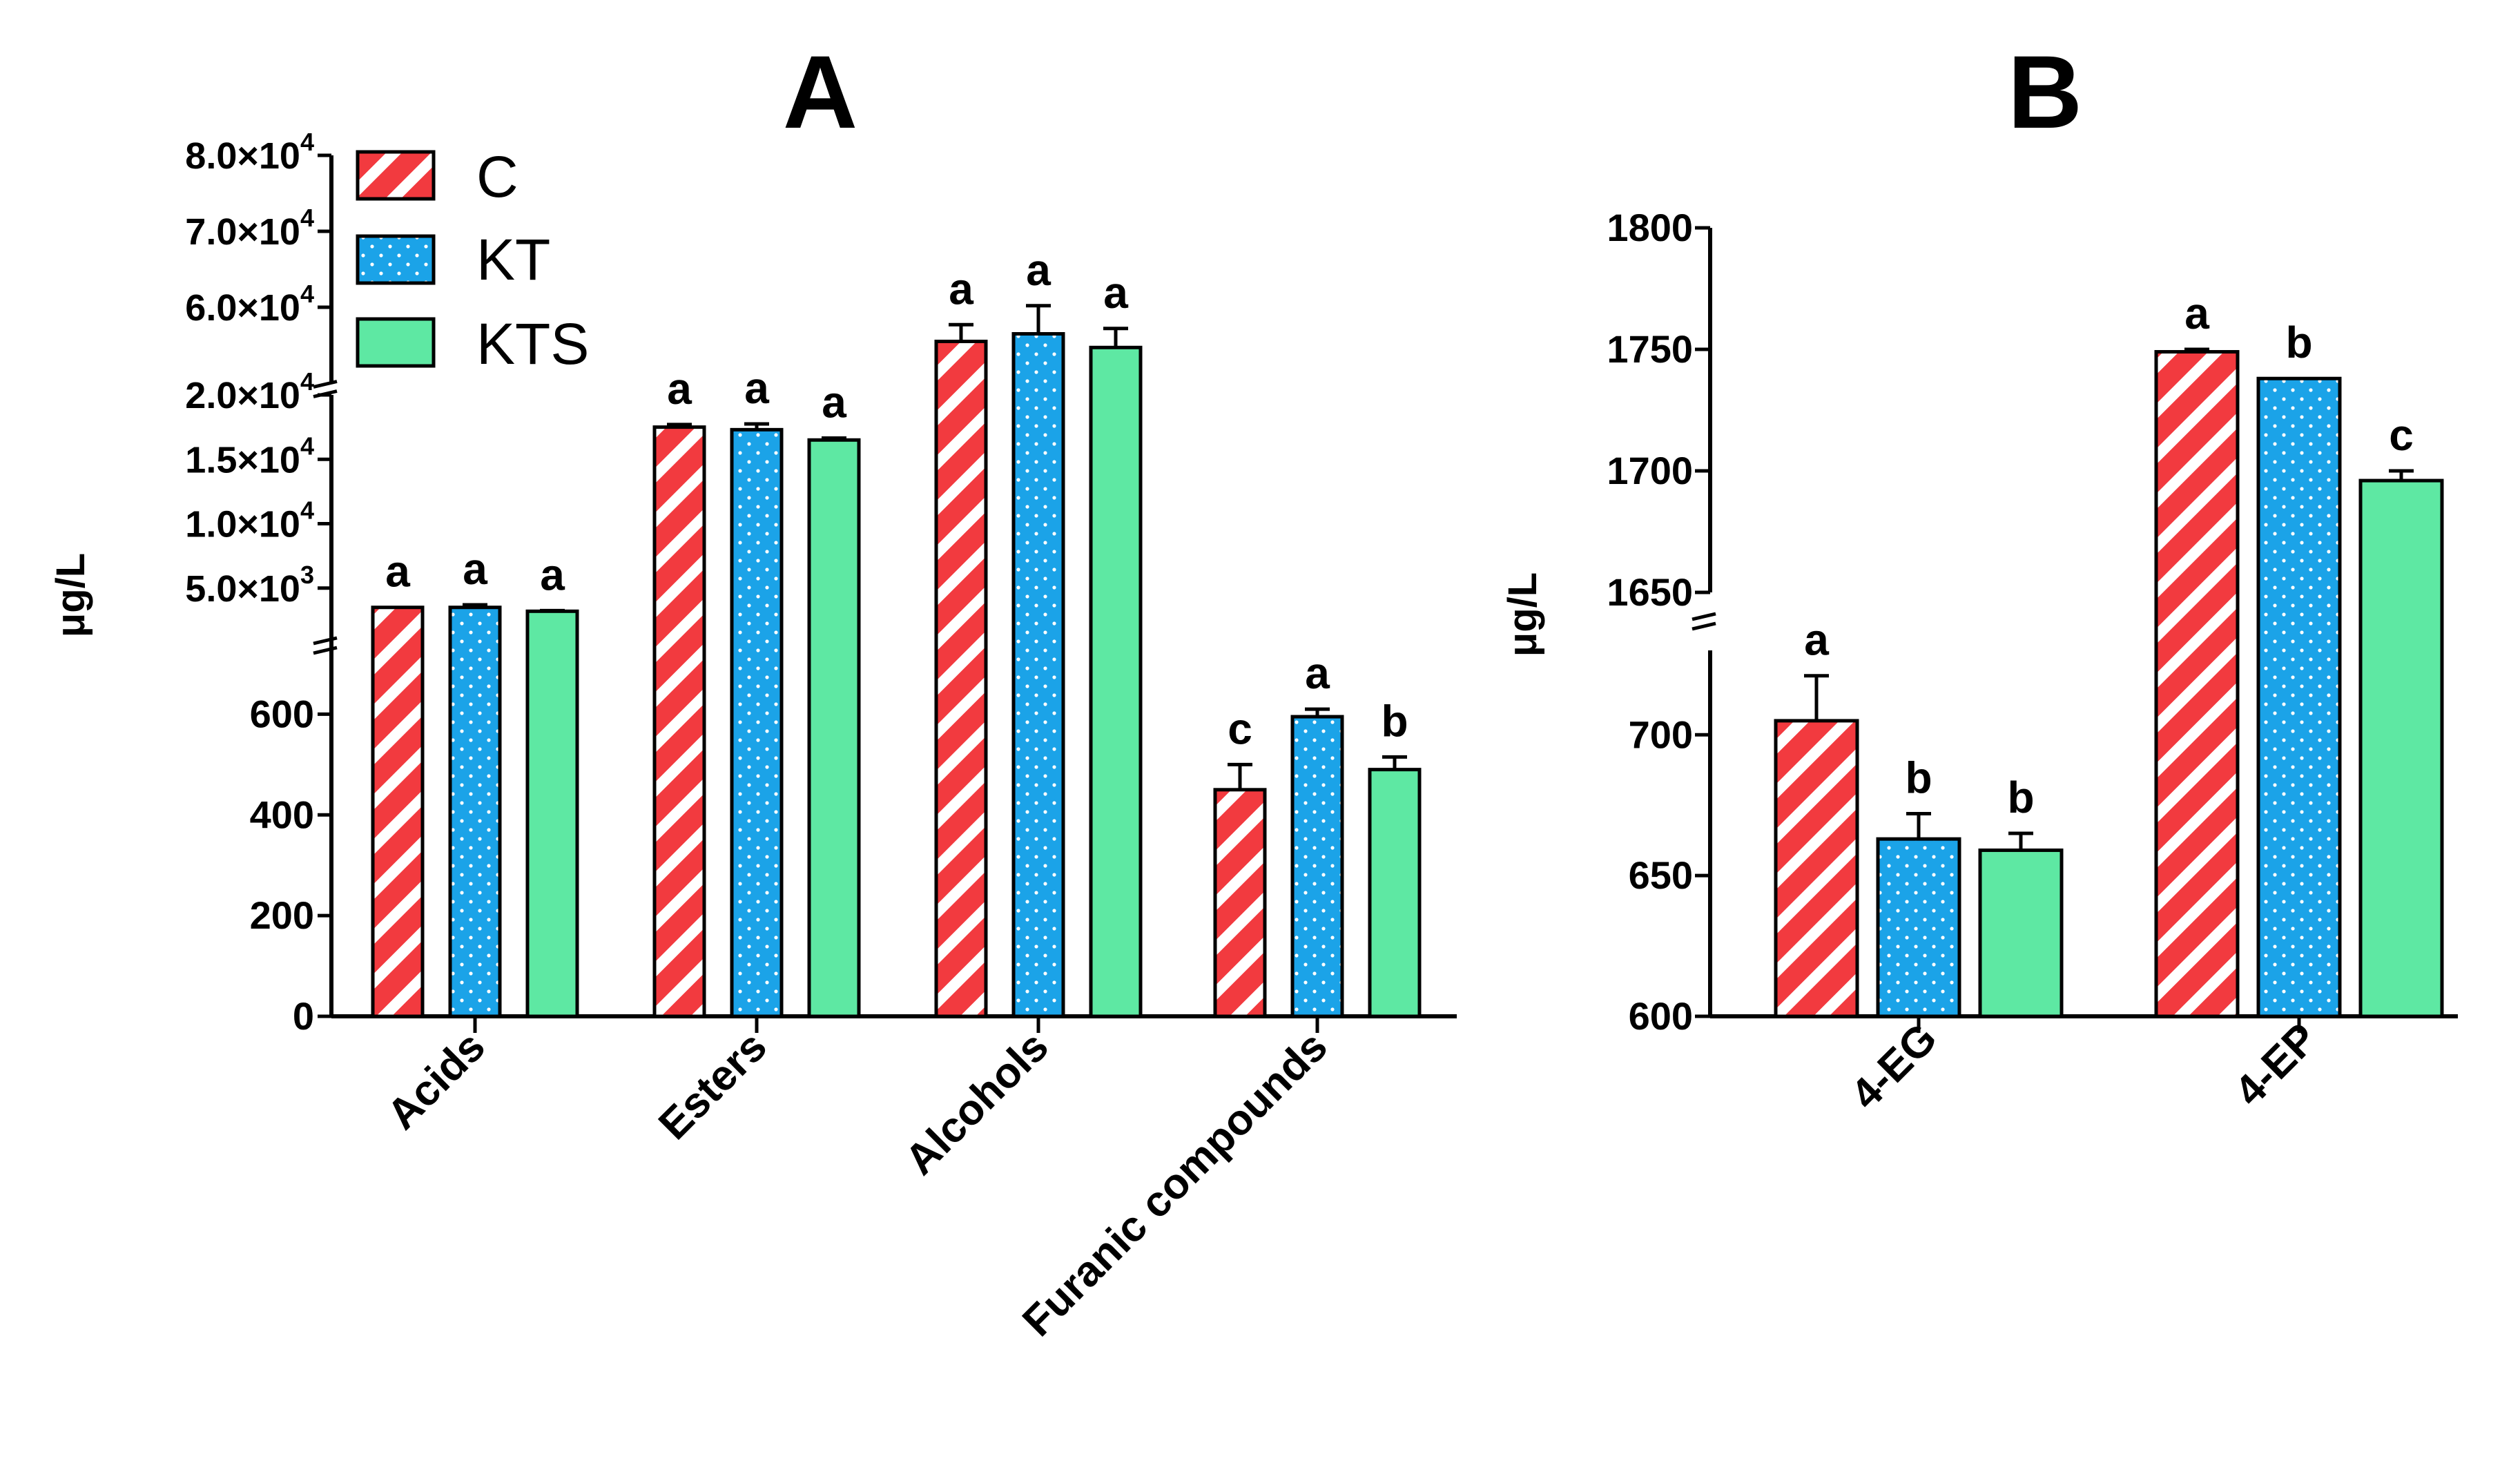 Image resolution: width=2520 pixels, height=1472 pixels. Describe the element at coordinates (679, 389) in the screenshot. I see `panel-a-sig-label-esters-c: a` at that location.